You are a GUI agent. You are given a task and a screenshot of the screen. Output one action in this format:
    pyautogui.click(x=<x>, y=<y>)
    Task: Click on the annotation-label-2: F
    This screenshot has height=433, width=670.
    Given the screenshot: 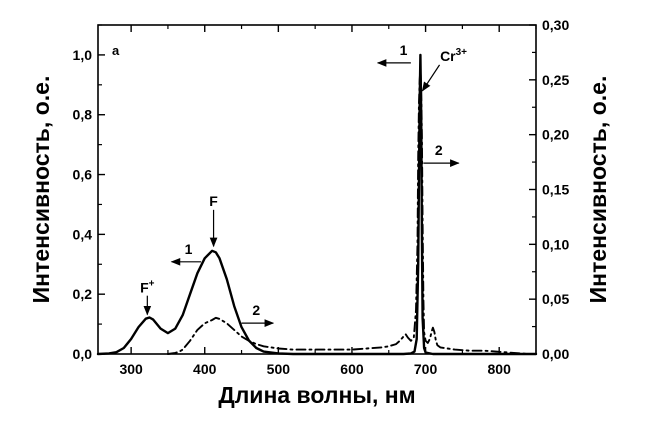 What is the action you would take?
    pyautogui.click(x=213, y=201)
    